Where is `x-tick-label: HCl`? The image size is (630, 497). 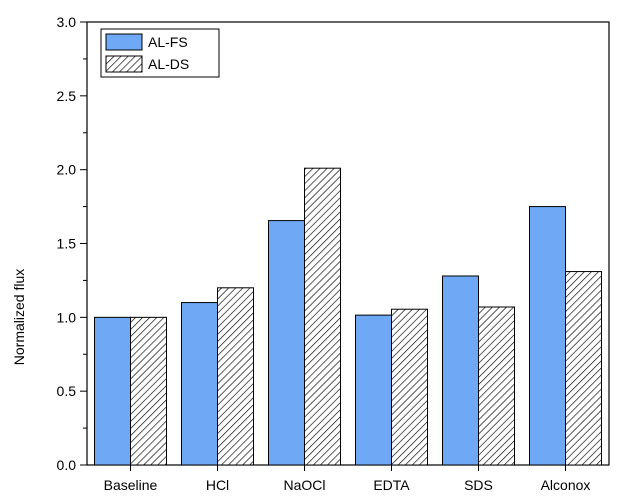
x-tick-label: HCl is located at coordinates (217, 485).